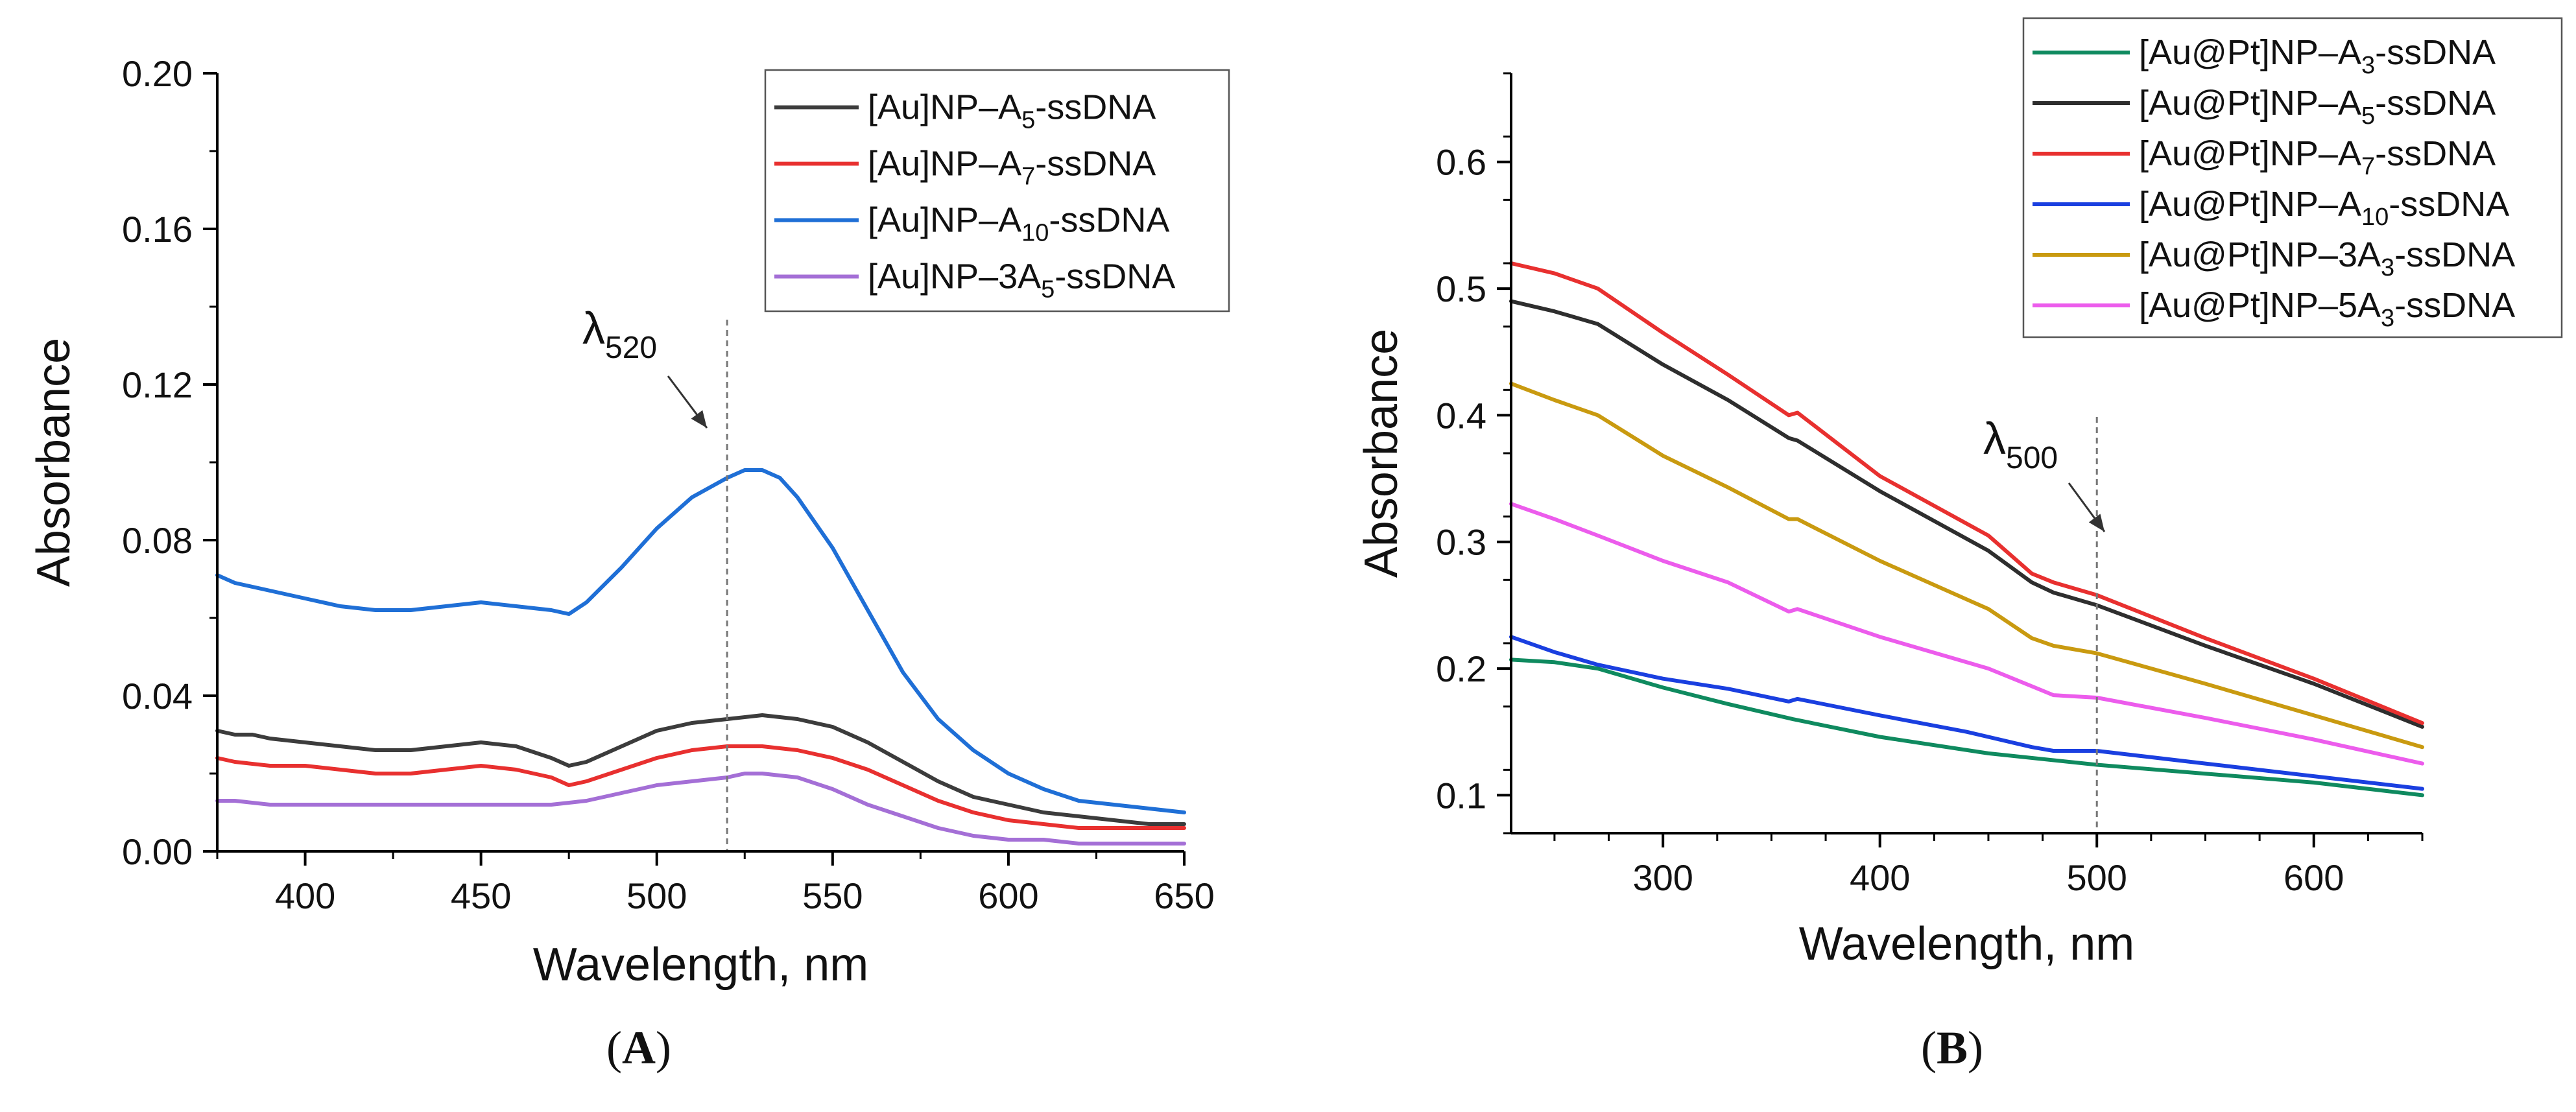  I want to click on chart-a-lambda-subscript: 520, so click(631, 348).